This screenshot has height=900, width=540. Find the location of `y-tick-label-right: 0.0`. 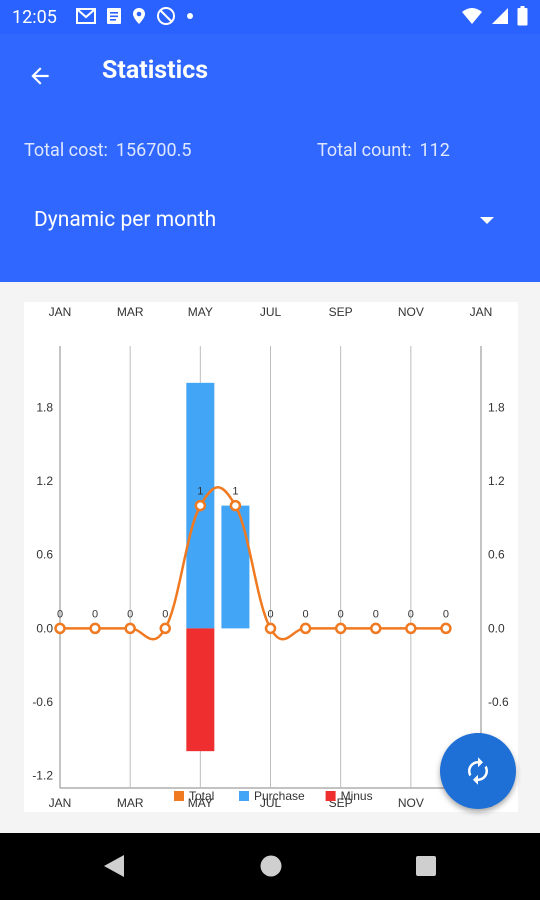

y-tick-label-right: 0.0 is located at coordinates (496, 628).